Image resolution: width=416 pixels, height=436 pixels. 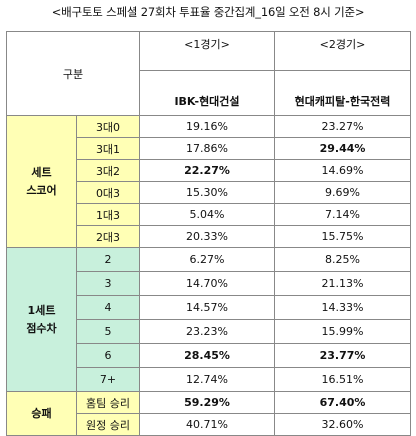 I want to click on table-row: 6 28.45% 23.77%, so click(x=209, y=355).